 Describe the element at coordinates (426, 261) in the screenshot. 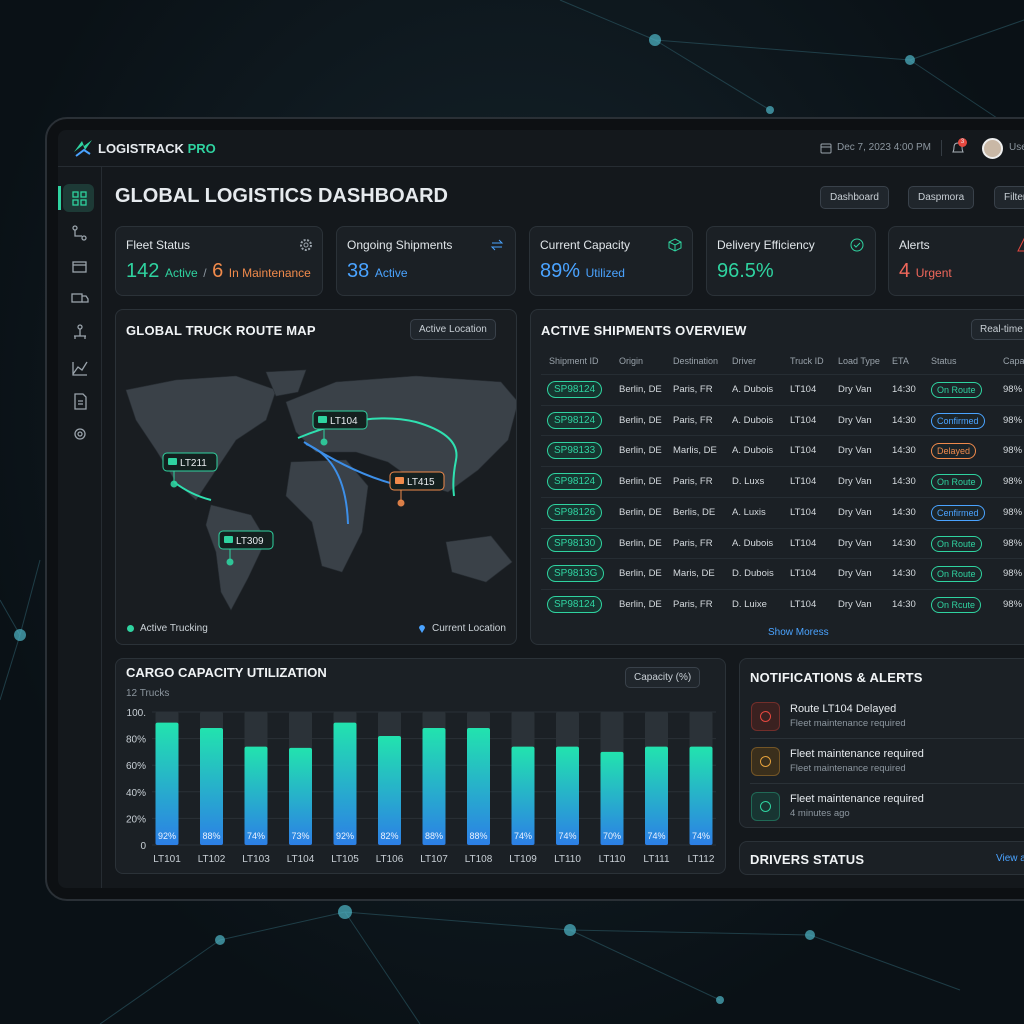

I see `kpi-card: Ongoing Shipments 38 Active` at that location.